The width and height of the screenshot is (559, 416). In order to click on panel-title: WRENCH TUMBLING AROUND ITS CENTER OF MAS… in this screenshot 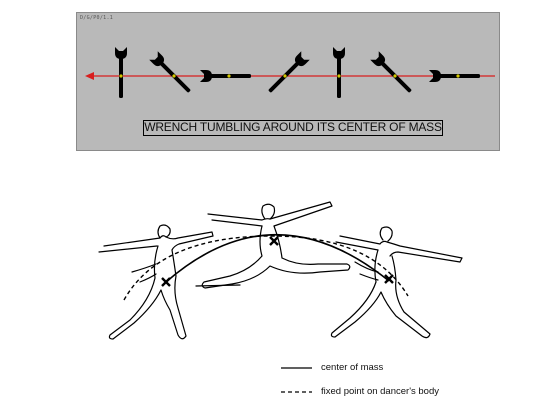, I will do `click(293, 128)`.